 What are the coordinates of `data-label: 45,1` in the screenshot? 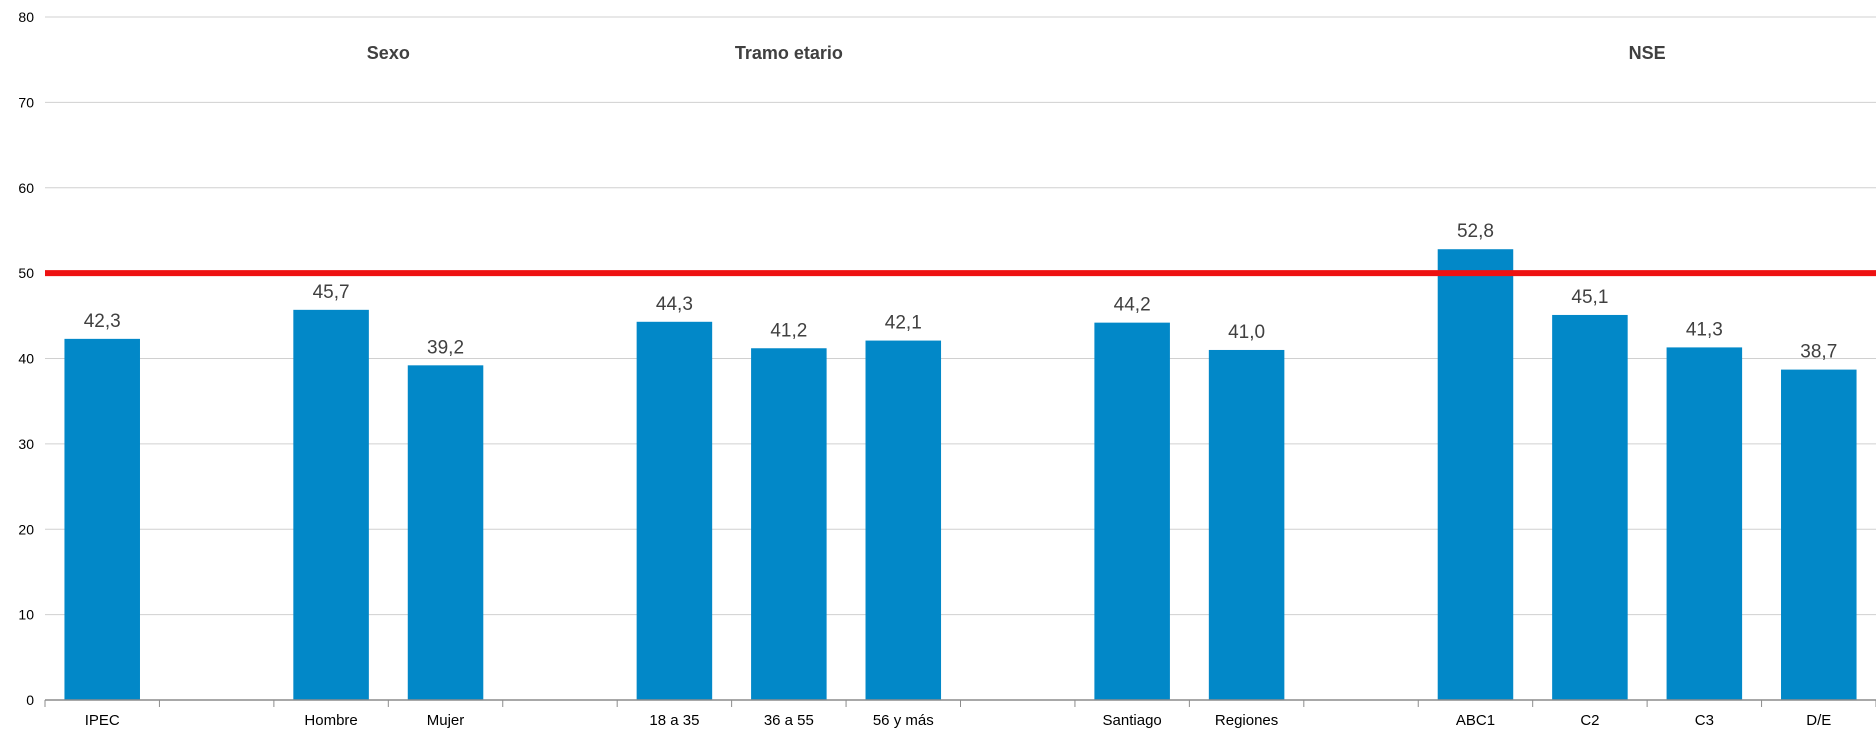 It's located at (1589, 297).